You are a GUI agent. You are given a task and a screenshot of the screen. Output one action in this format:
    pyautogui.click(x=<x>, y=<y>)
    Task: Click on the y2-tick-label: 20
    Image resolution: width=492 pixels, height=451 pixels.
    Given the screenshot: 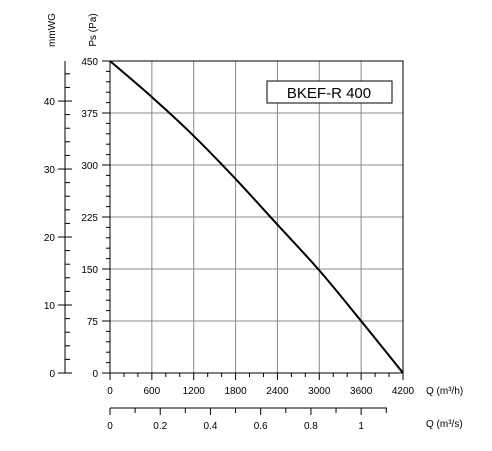 What is the action you would take?
    pyautogui.click(x=50, y=238)
    